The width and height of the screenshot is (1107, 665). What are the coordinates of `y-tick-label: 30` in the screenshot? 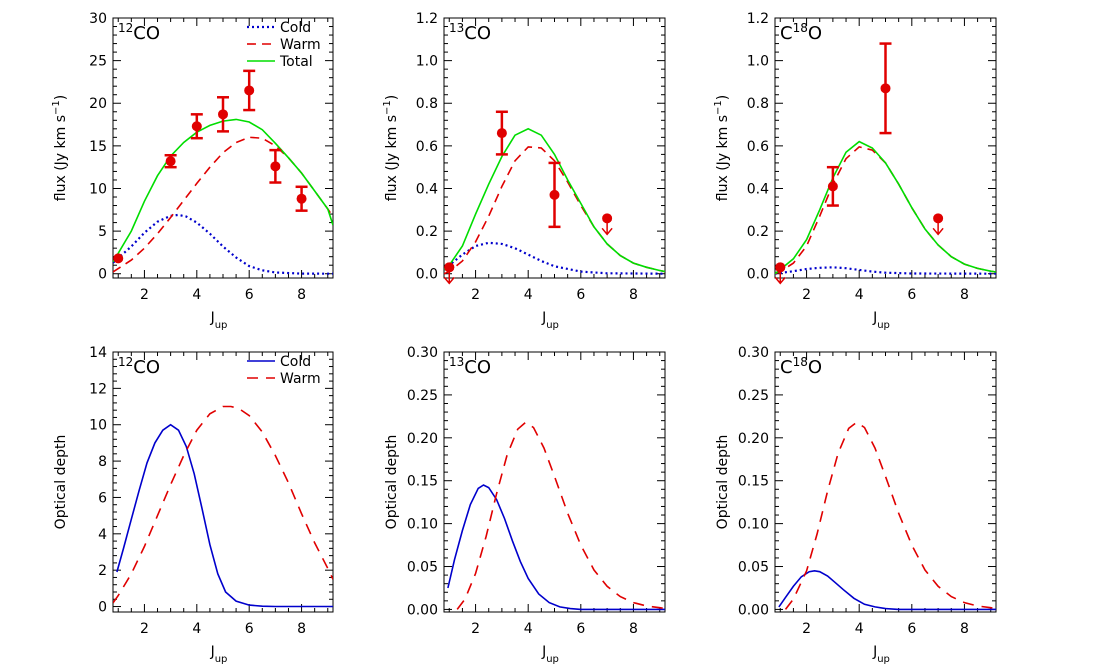 It's located at (98, 19).